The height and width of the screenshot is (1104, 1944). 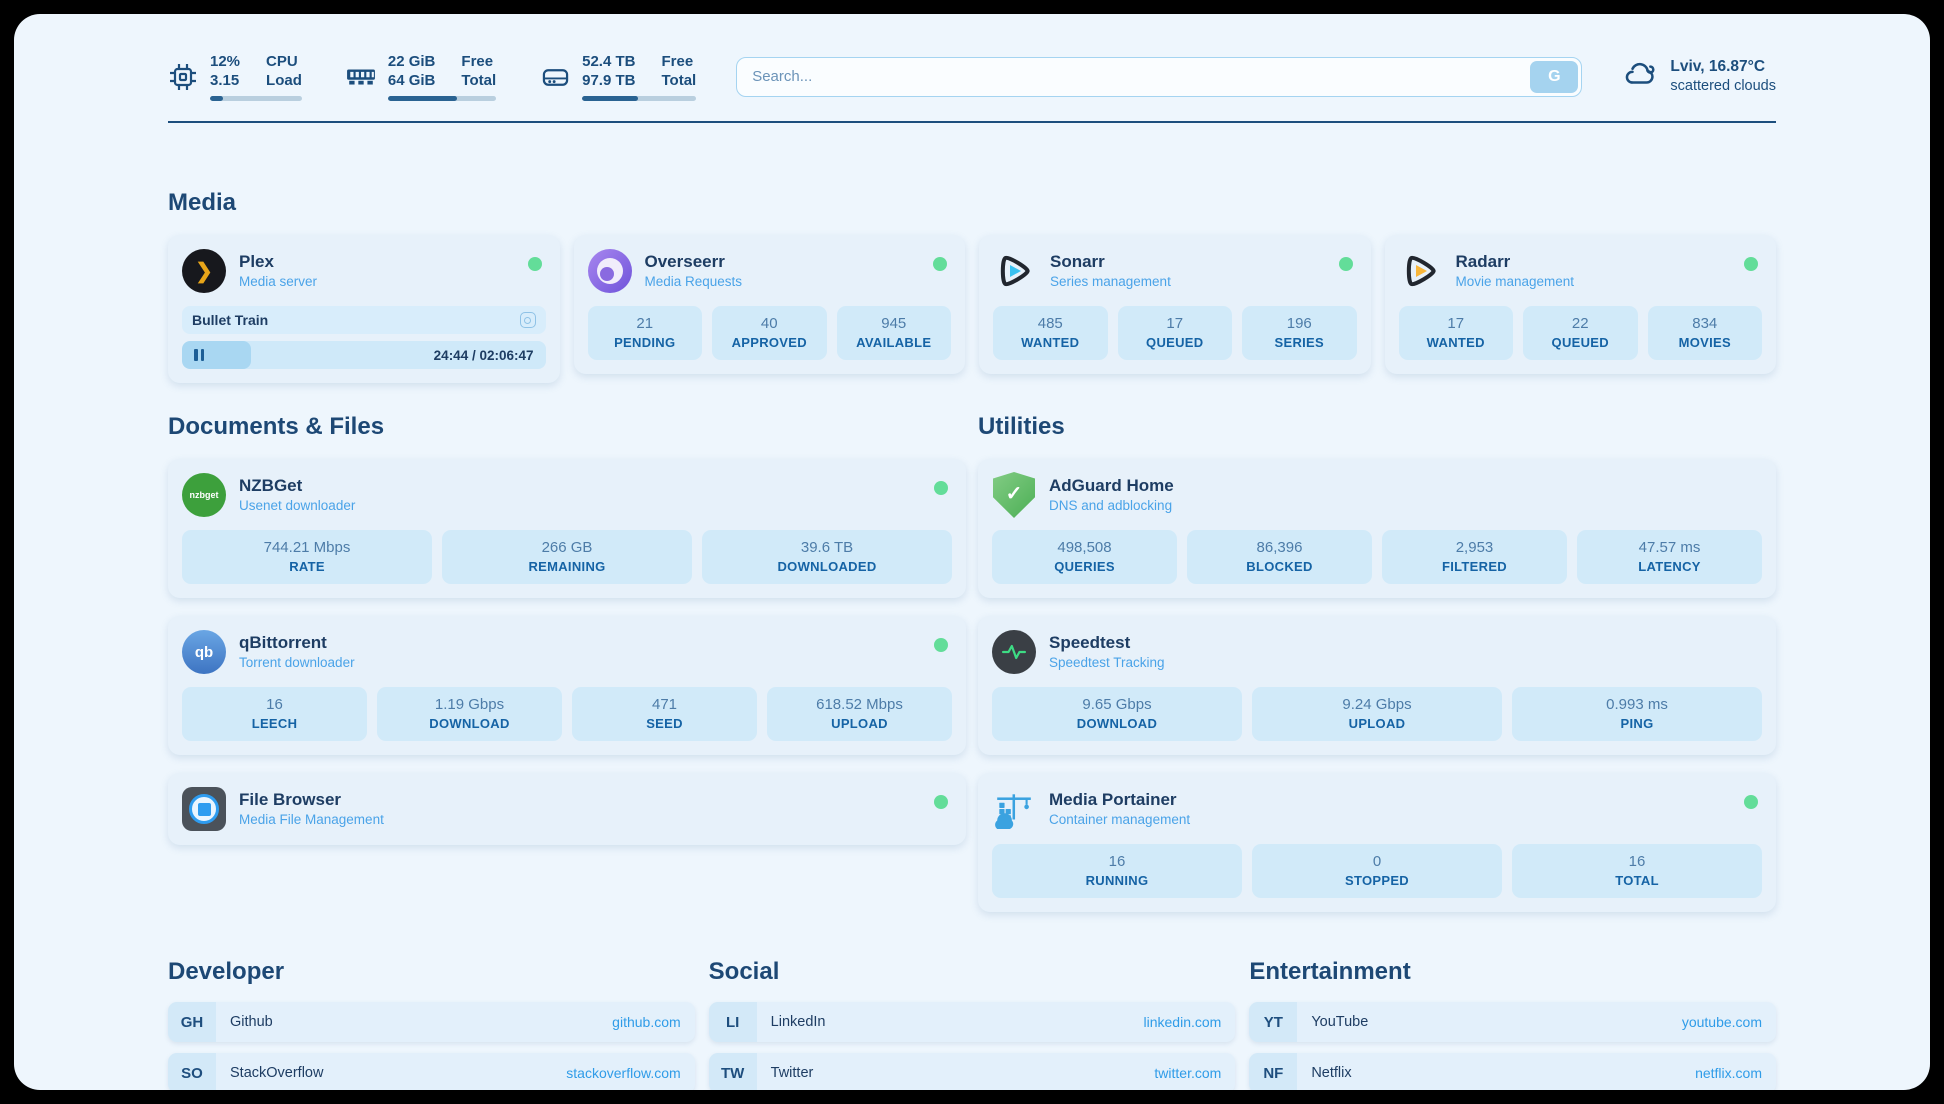 What do you see at coordinates (1728, 1073) in the screenshot?
I see `link-url: netflix.com` at bounding box center [1728, 1073].